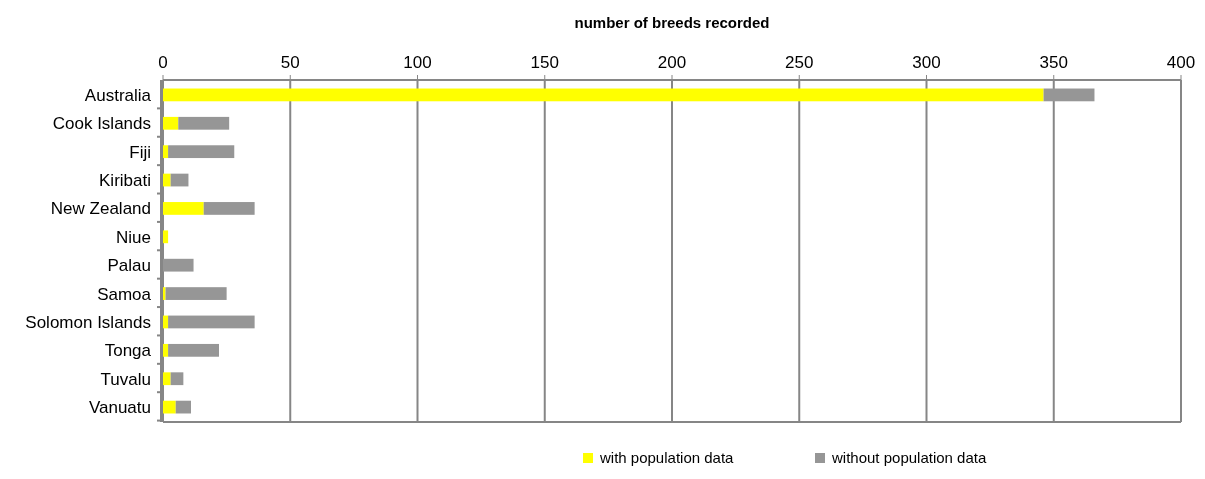 The width and height of the screenshot is (1205, 479). What do you see at coordinates (544, 62) in the screenshot?
I see `x-tick-label: 150` at bounding box center [544, 62].